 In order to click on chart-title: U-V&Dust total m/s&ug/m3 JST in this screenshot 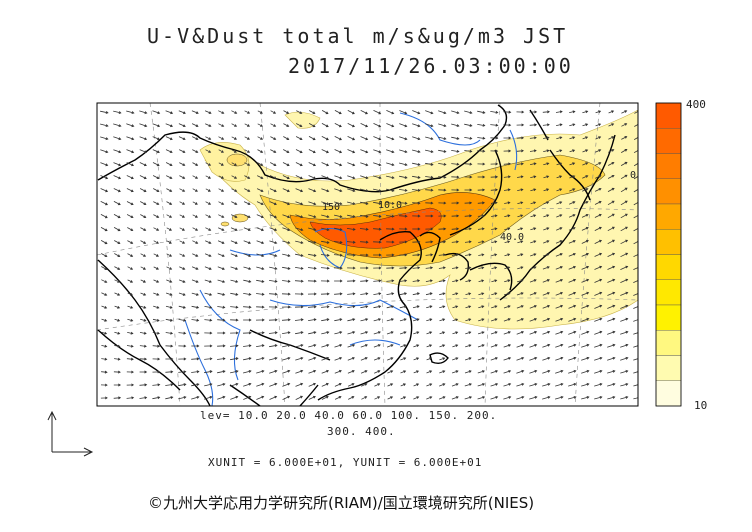, I will do `click(358, 36)`.